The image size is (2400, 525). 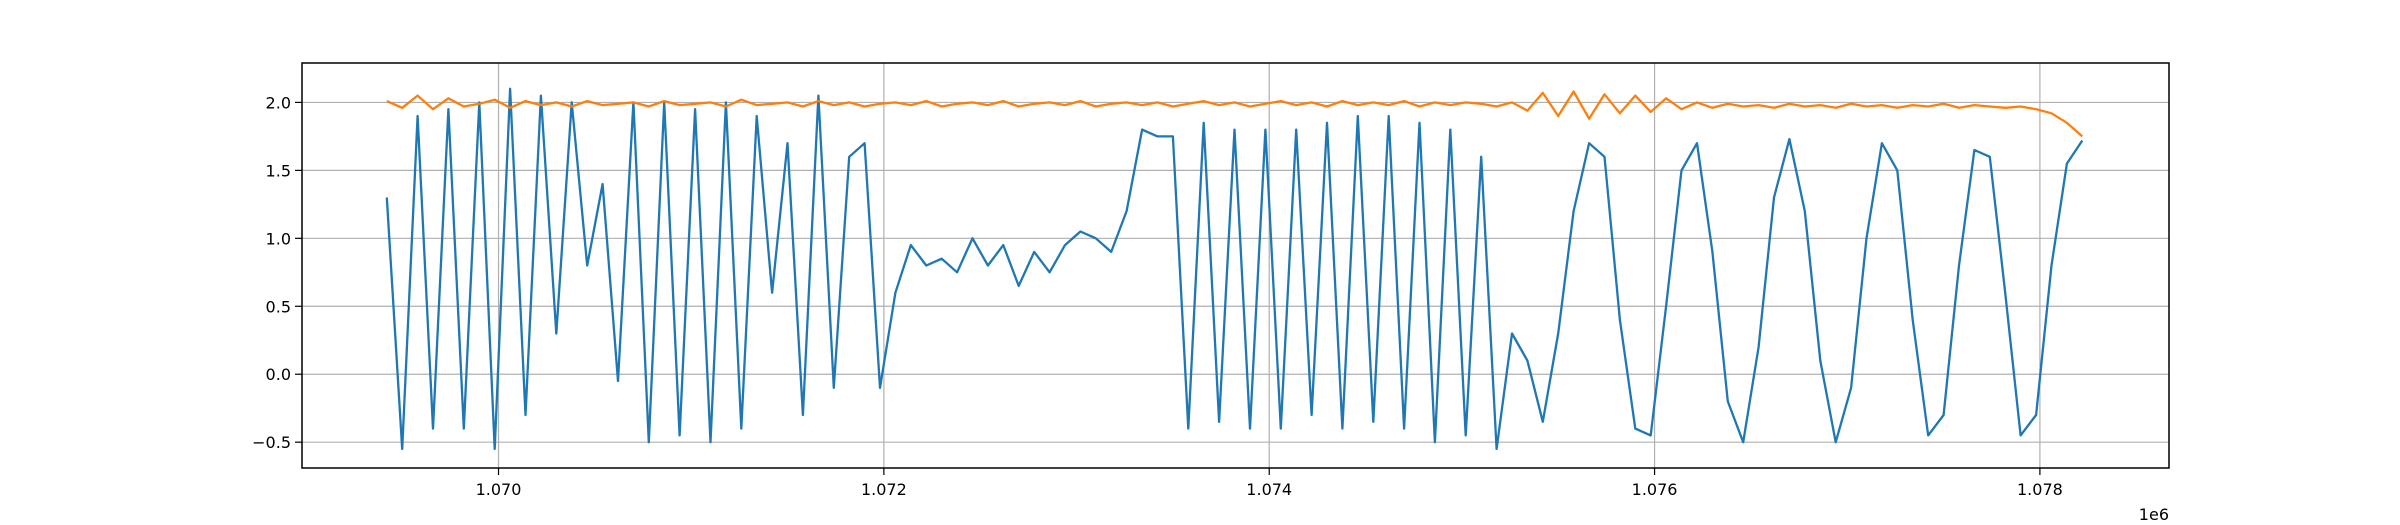 I want to click on y-tick-label: 2.0, so click(x=278, y=102).